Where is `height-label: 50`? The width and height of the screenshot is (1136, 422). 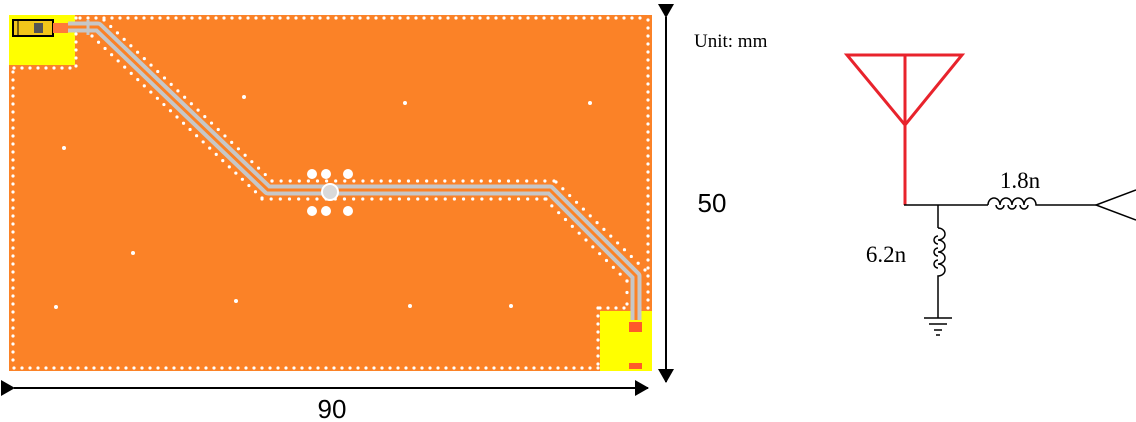 height-label: 50 is located at coordinates (712, 203).